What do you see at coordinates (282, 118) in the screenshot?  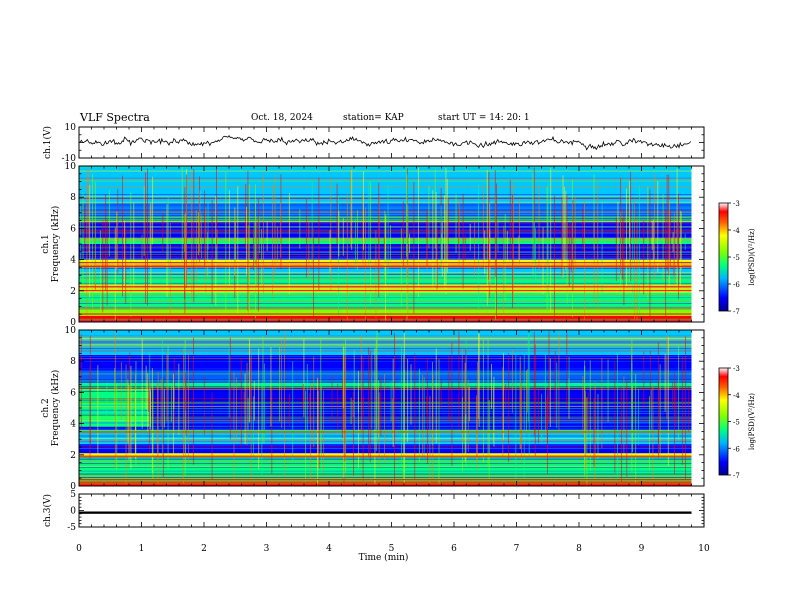 I see `date-label: Oct. 18, 2024` at bounding box center [282, 118].